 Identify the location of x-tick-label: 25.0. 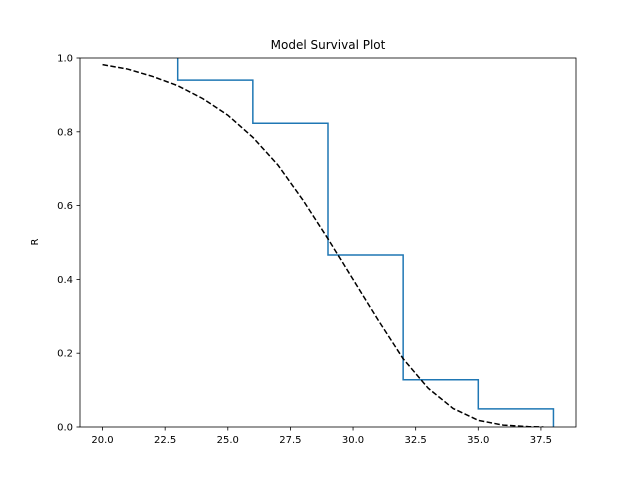
(228, 440).